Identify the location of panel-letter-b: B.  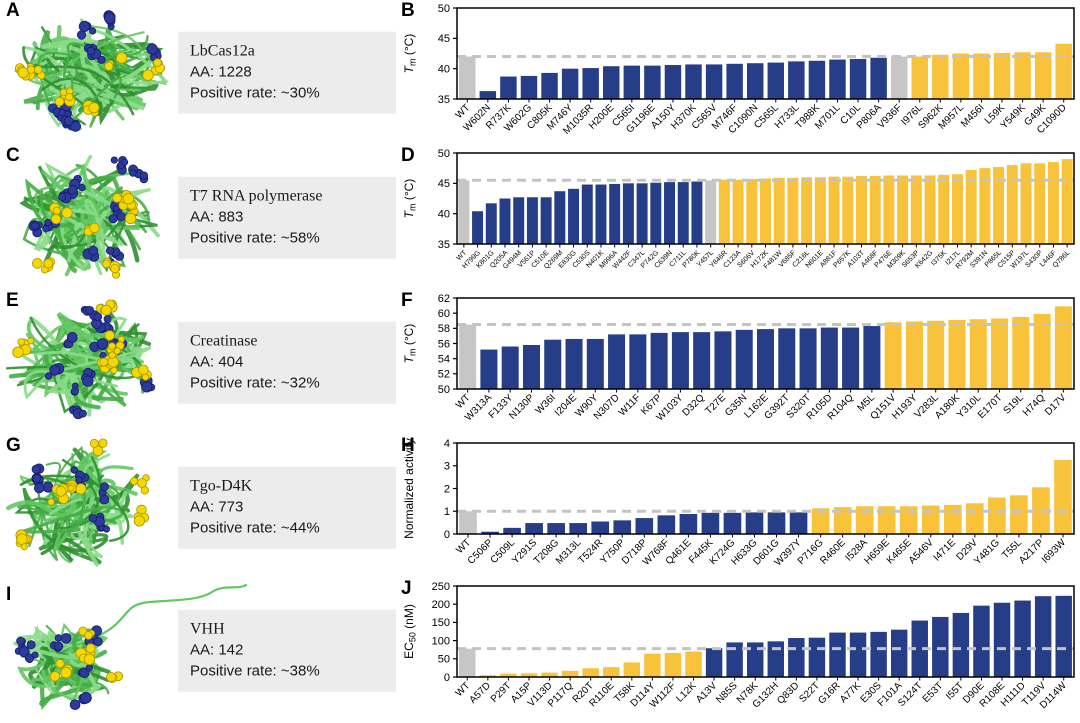
(408, 10).